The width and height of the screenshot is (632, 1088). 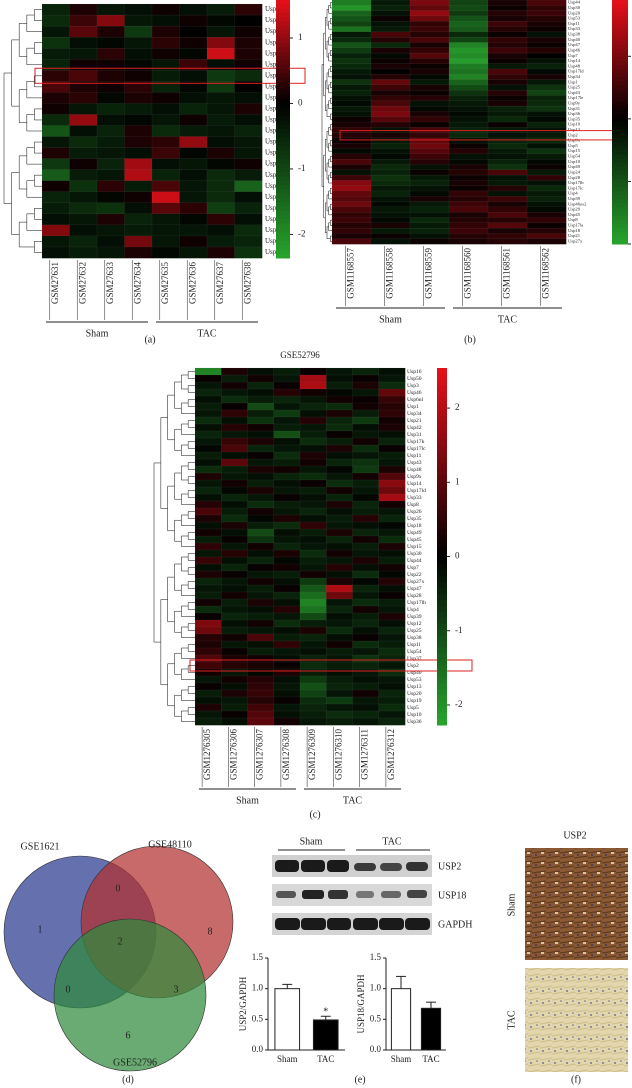 What do you see at coordinates (414, 687) in the screenshot?
I see `row-label: Usp13` at bounding box center [414, 687].